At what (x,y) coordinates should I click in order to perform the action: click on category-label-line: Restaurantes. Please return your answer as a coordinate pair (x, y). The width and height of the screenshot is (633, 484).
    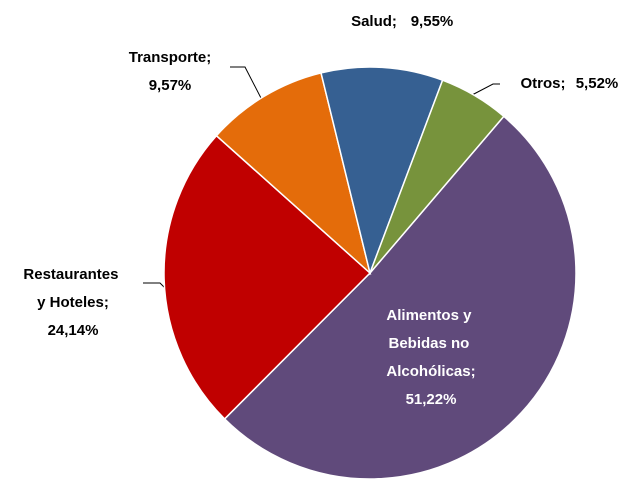
    Looking at the image, I should click on (72, 274).